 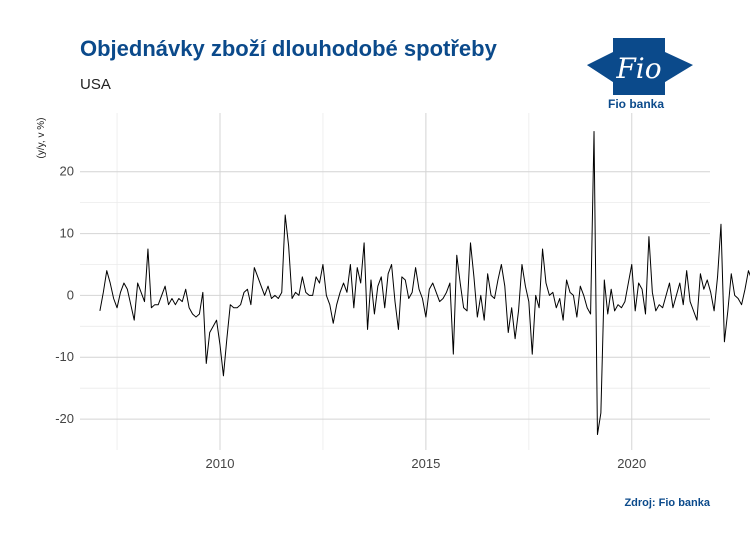 What do you see at coordinates (600, 67) in the screenshot?
I see `logo-left-wing-icon` at bounding box center [600, 67].